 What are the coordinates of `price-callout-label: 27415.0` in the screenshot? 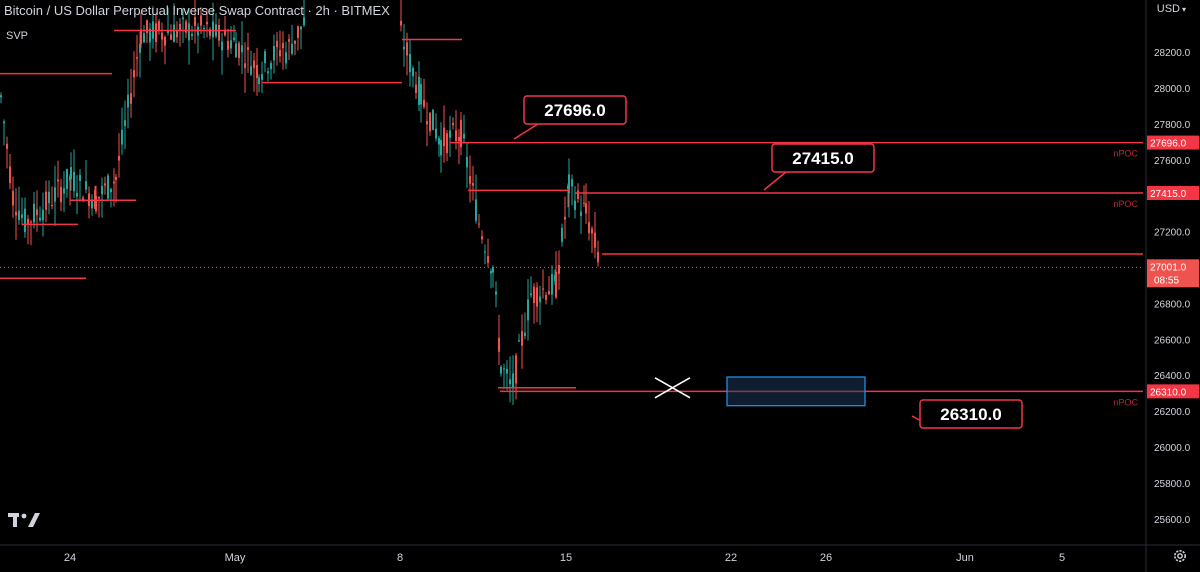 It's located at (822, 158).